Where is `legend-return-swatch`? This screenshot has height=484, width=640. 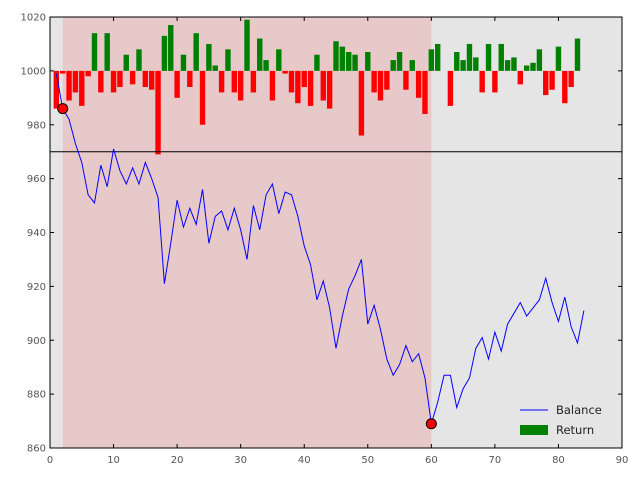
legend-return-swatch is located at coordinates (534, 430).